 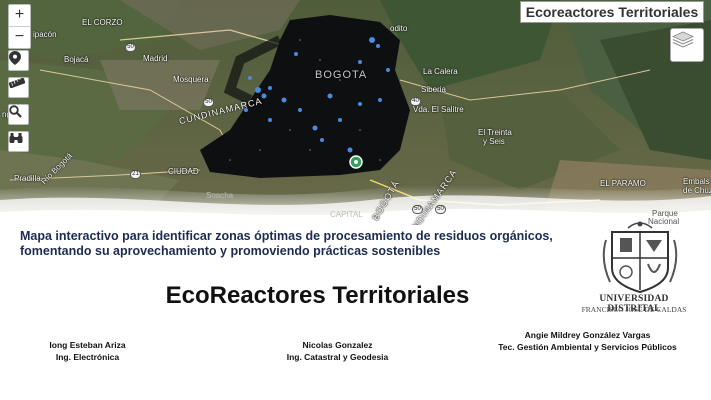 I want to click on search-button, so click(x=18, y=114).